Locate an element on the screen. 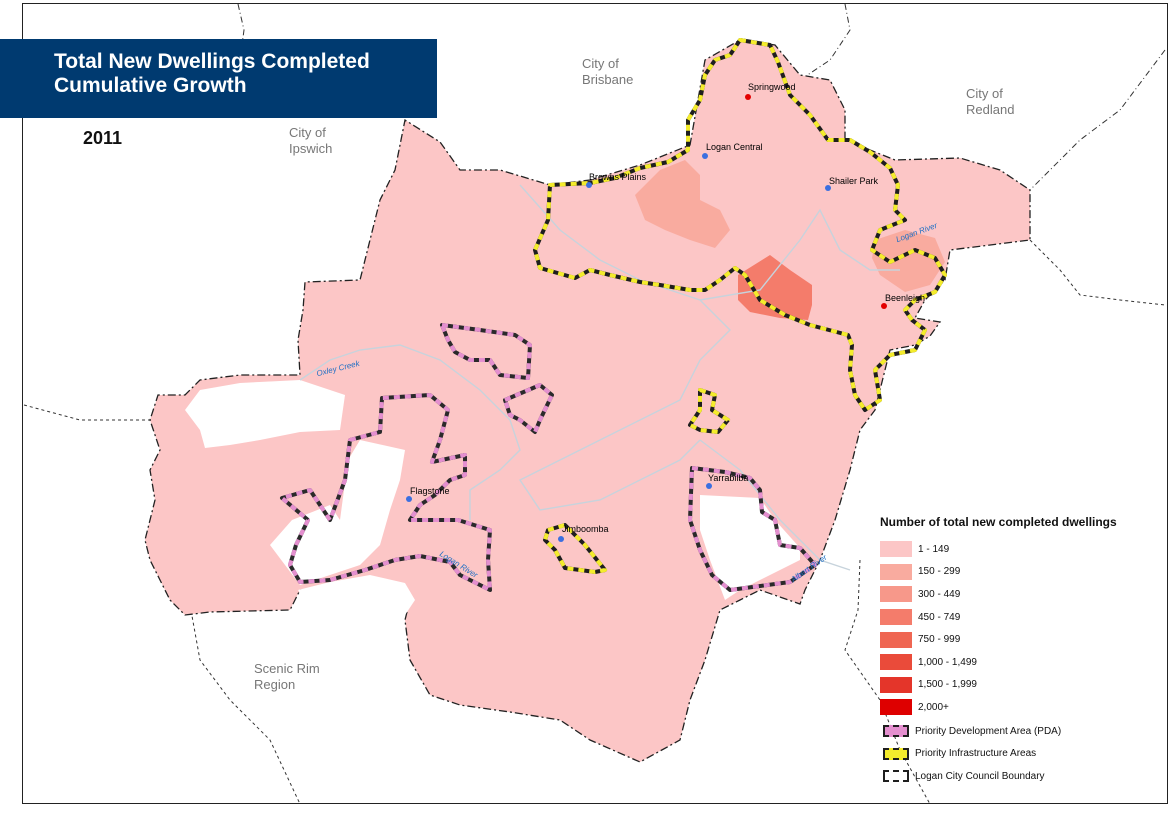 This screenshot has height=827, width=1170. region-label-brisbane: City of Brisbane is located at coordinates (608, 71).